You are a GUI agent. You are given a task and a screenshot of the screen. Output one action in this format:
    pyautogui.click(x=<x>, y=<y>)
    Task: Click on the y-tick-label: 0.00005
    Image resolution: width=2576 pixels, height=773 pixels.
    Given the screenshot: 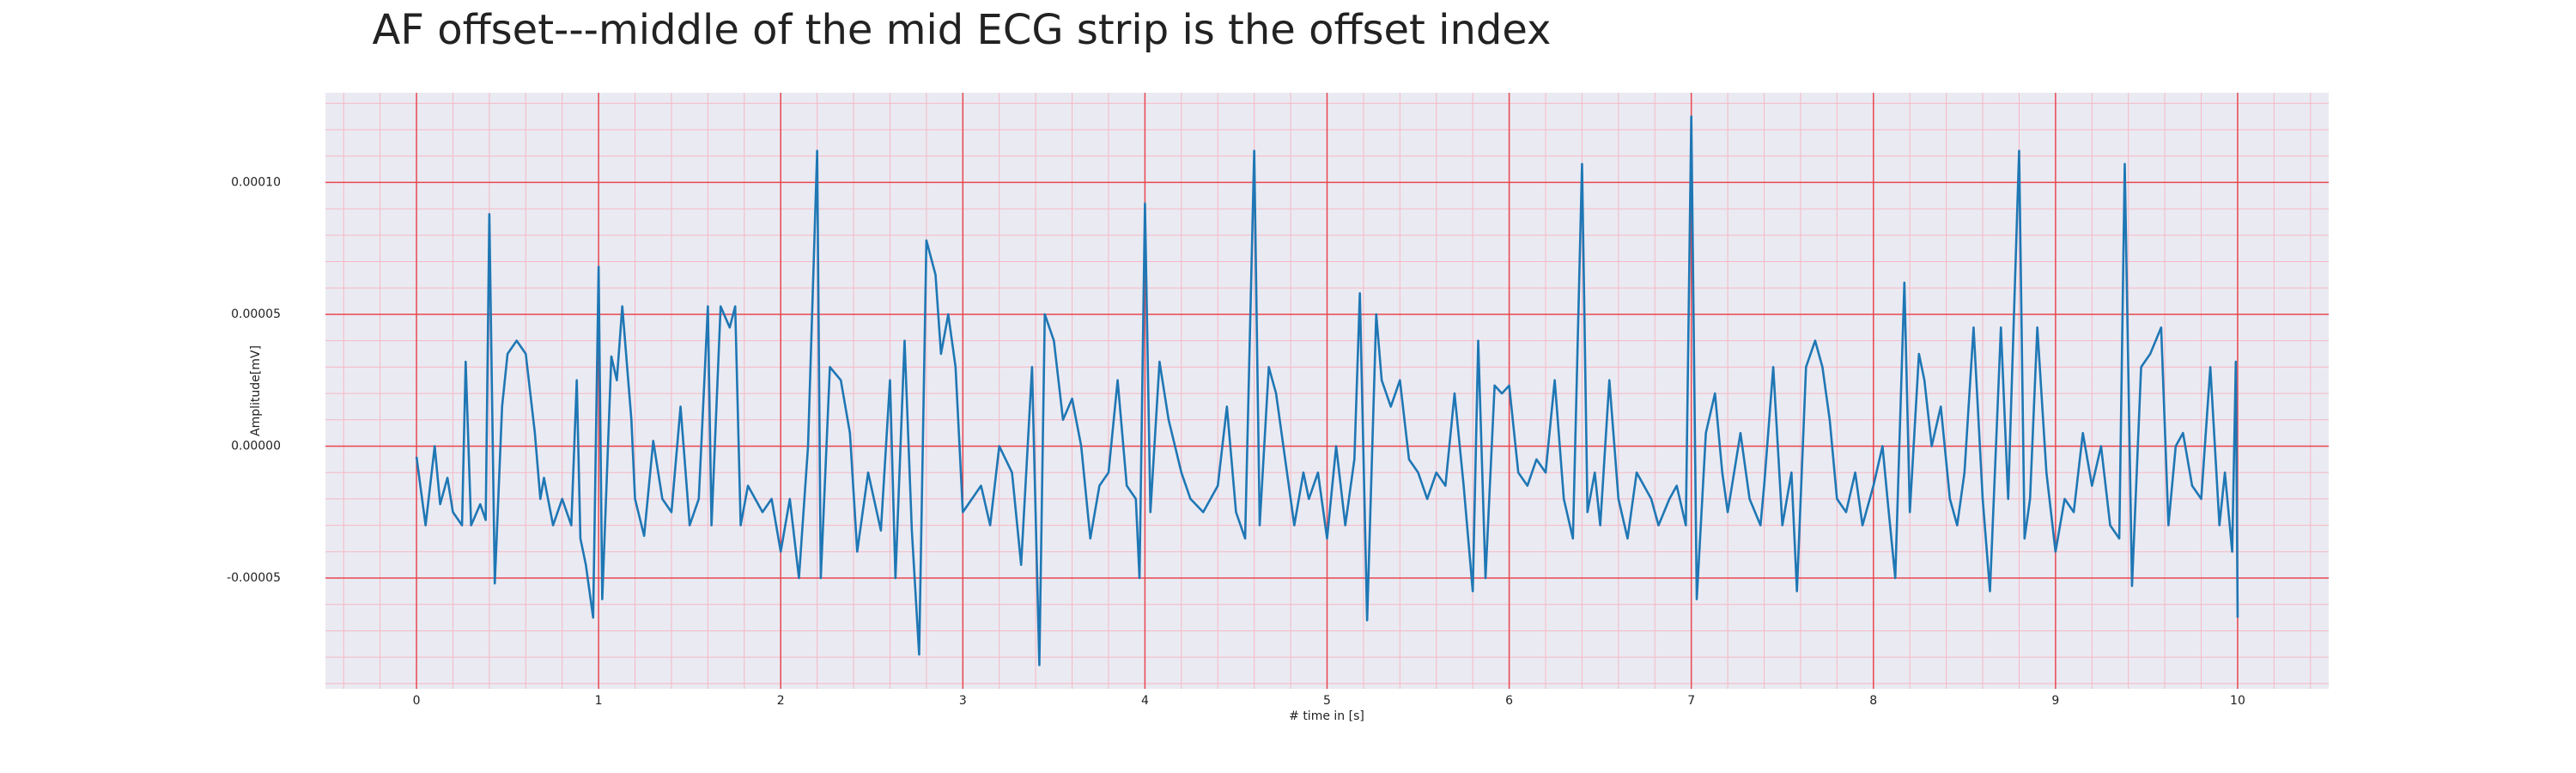 What is the action you would take?
    pyautogui.click(x=256, y=314)
    